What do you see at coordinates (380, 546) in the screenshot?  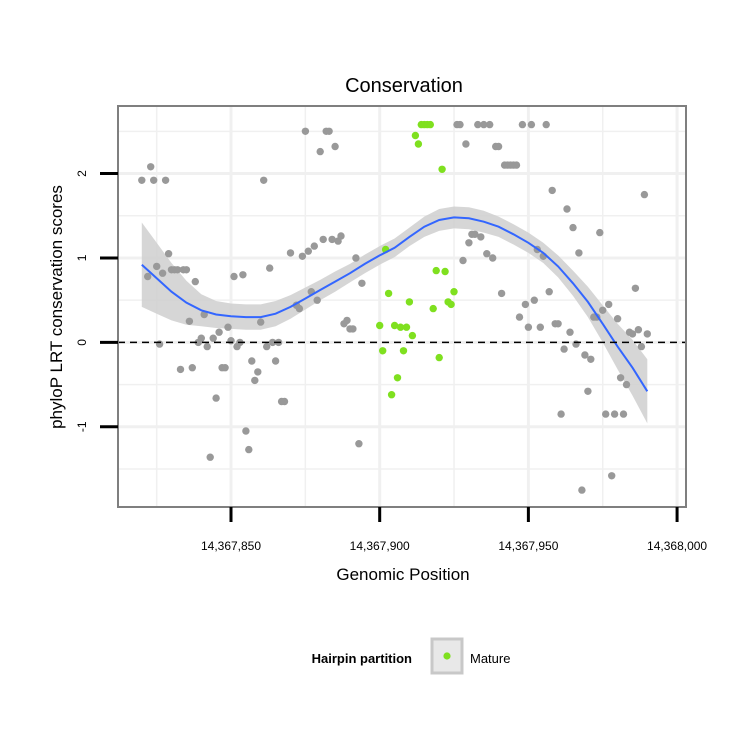 I see `x-tick-label: 14,367,900` at bounding box center [380, 546].